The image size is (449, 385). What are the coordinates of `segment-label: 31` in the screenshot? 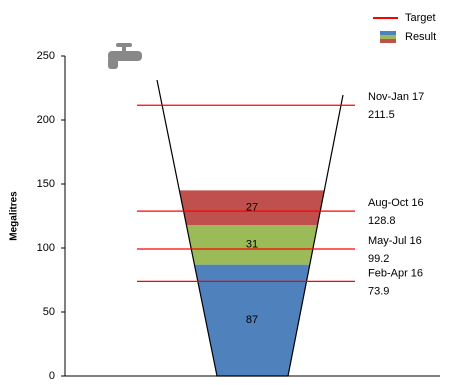 It's located at (252, 245).